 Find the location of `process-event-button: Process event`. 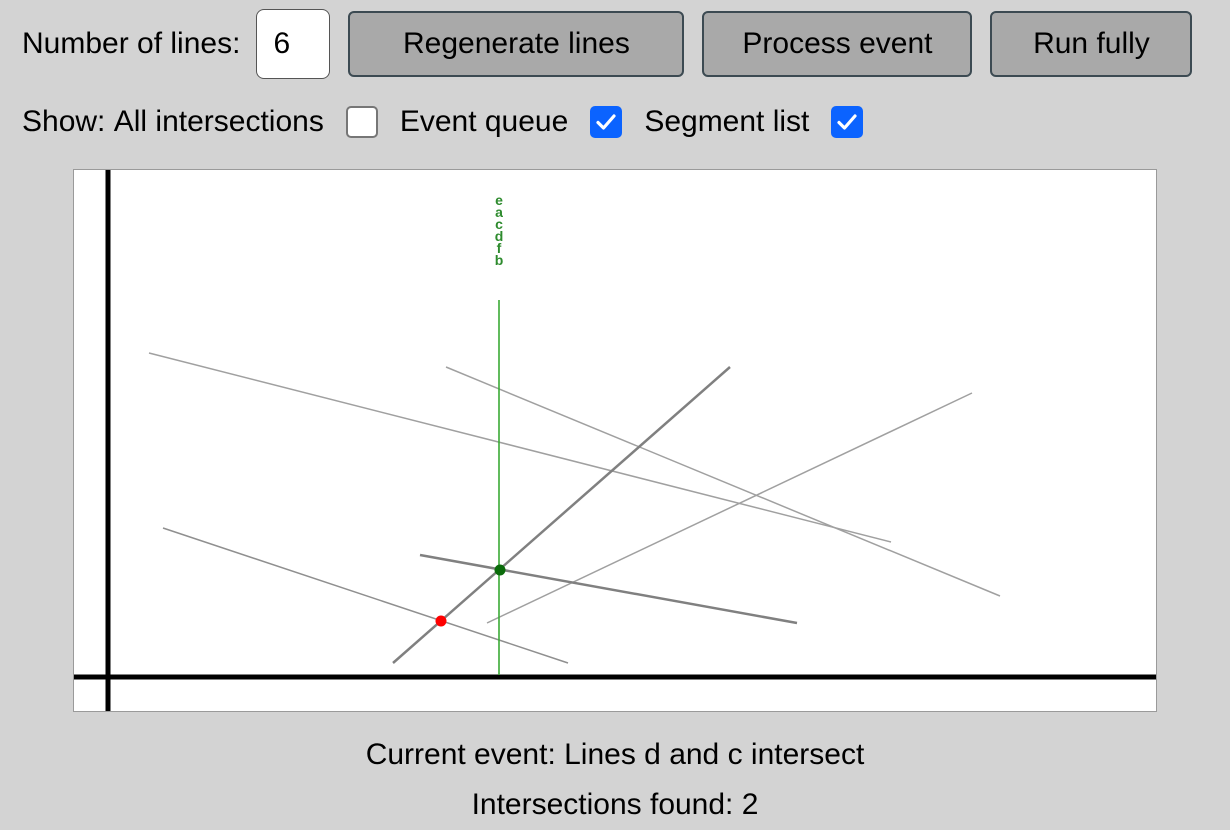

process-event-button: Process event is located at coordinates (837, 44).